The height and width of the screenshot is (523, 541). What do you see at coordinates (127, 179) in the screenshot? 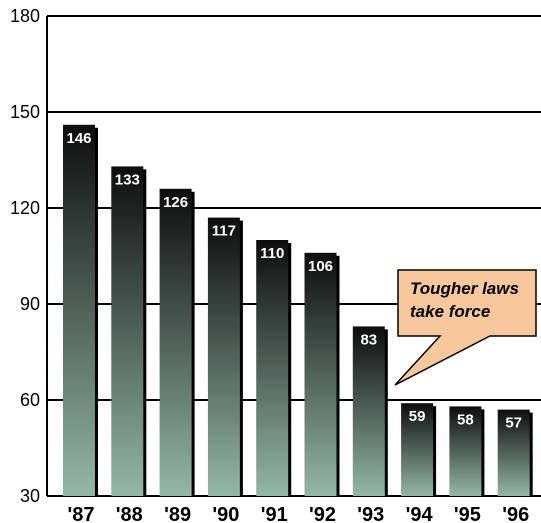
I see `bar-value-label: 133` at bounding box center [127, 179].